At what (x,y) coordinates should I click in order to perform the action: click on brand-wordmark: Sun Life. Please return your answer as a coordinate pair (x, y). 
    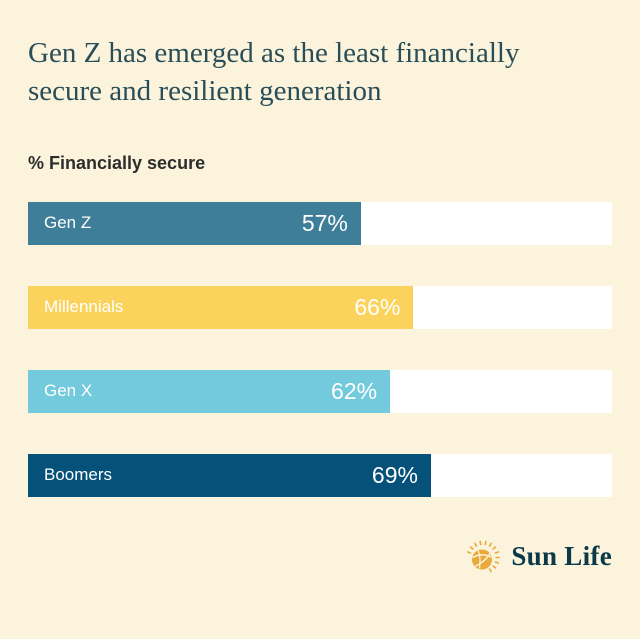
    Looking at the image, I should click on (561, 556).